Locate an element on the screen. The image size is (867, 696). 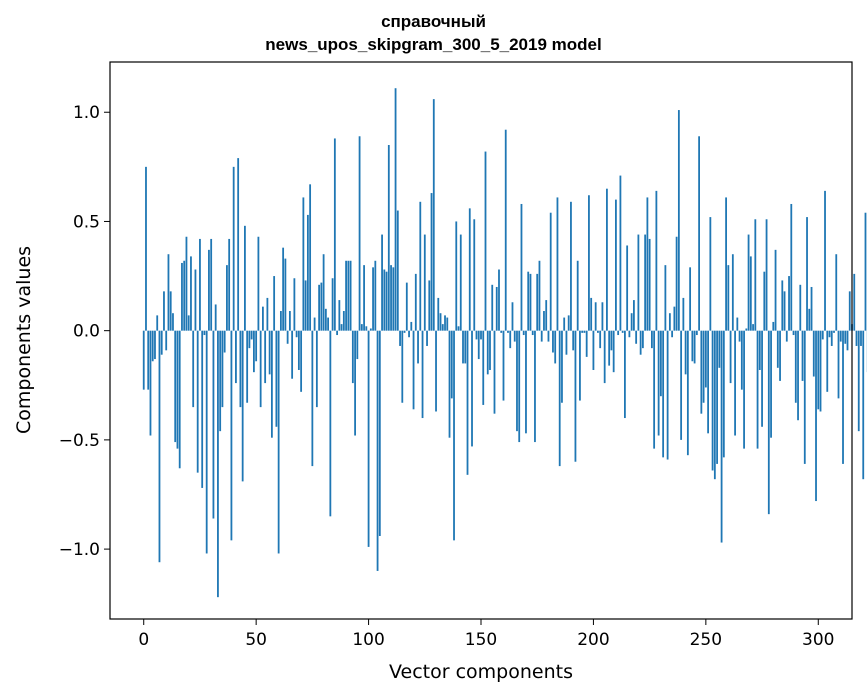
y-ticks: −1.0 −0.5 0.0 0.5 1.0 is located at coordinates (84, 331).